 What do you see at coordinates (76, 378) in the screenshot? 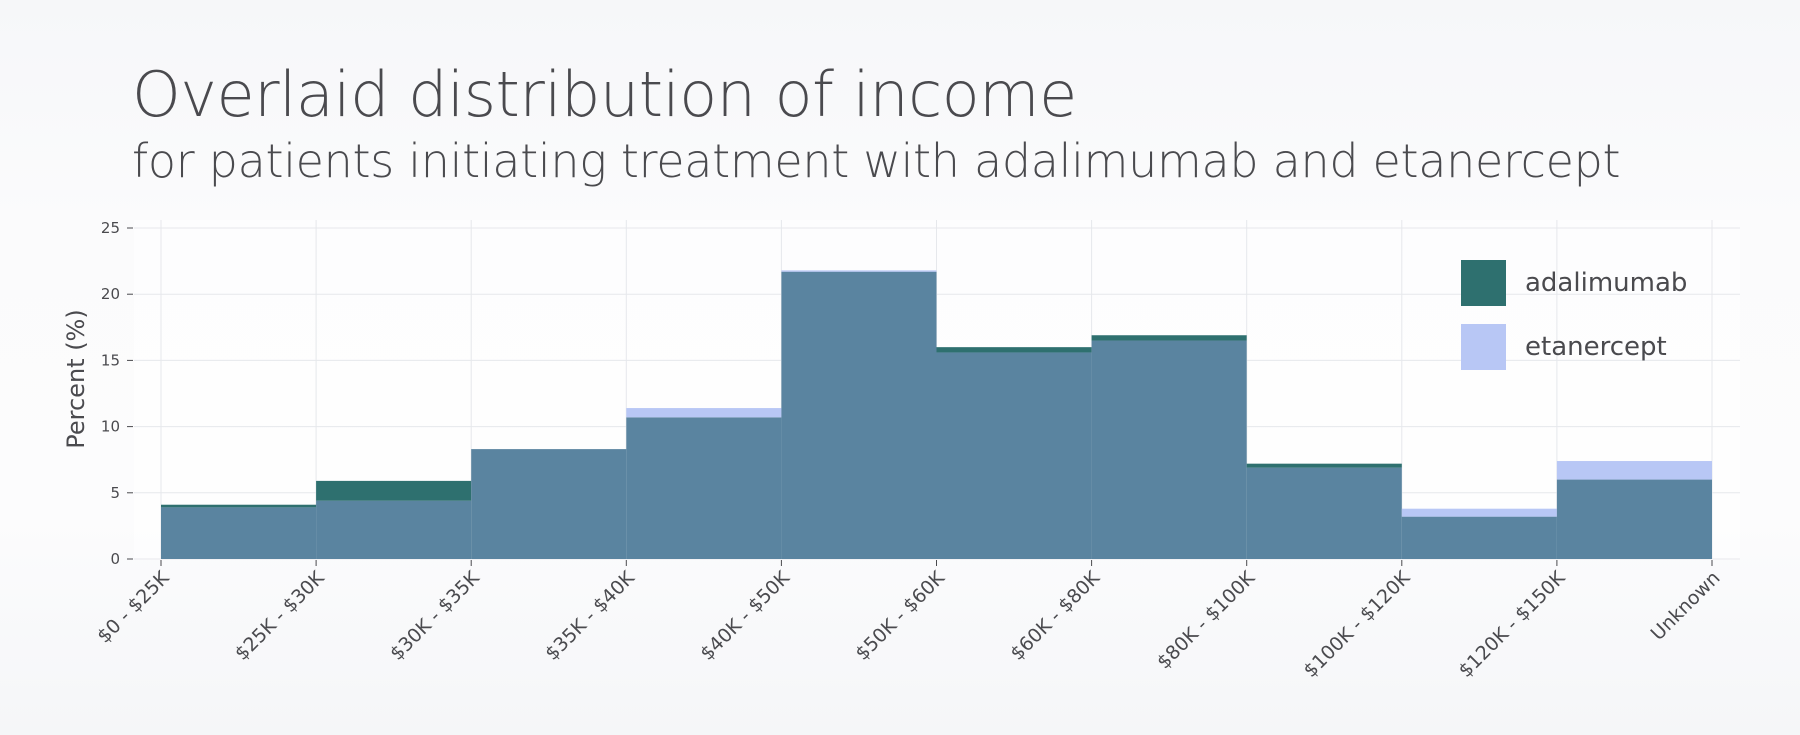
I see `y-axis-label: Percent (%)` at bounding box center [76, 378].